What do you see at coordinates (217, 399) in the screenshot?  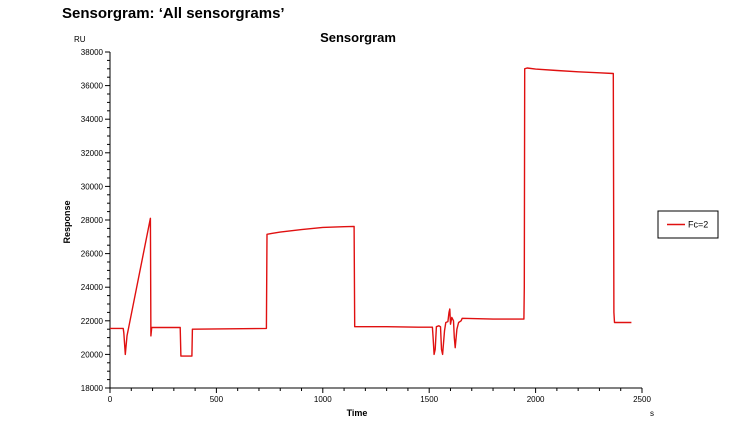 I see `x-tick-label: 500` at bounding box center [217, 399].